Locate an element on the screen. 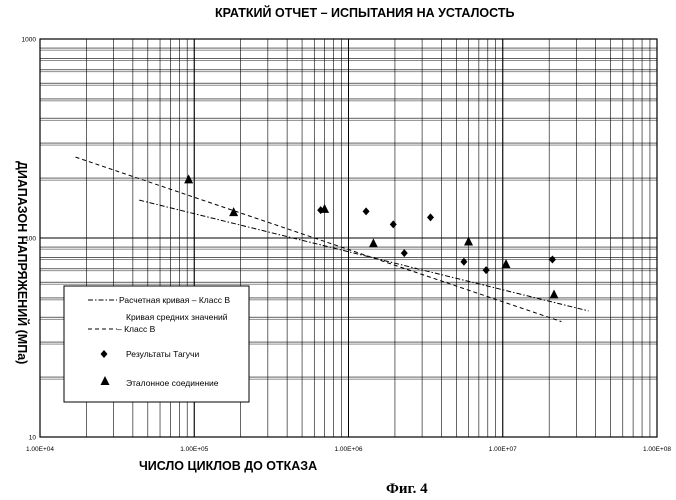 This screenshot has height=500, width=676. y-tick-label: 10 is located at coordinates (33, 438).